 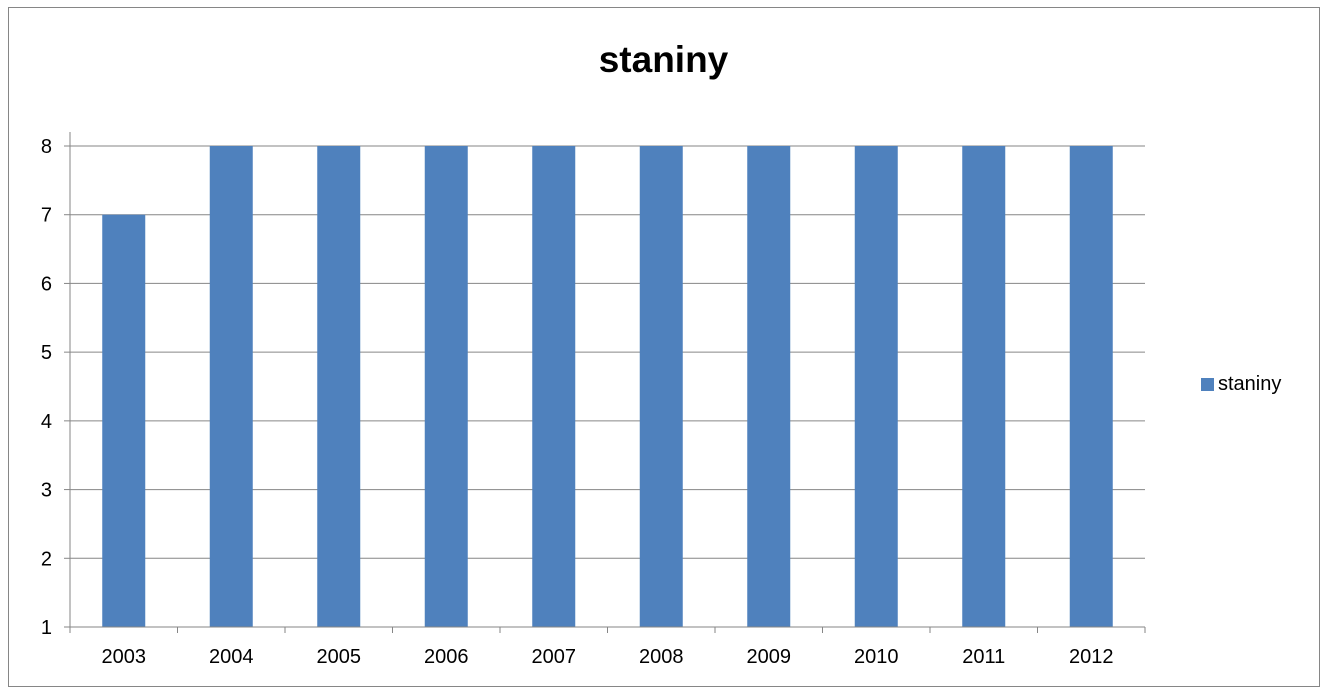 I want to click on bar-2008, so click(x=661, y=386).